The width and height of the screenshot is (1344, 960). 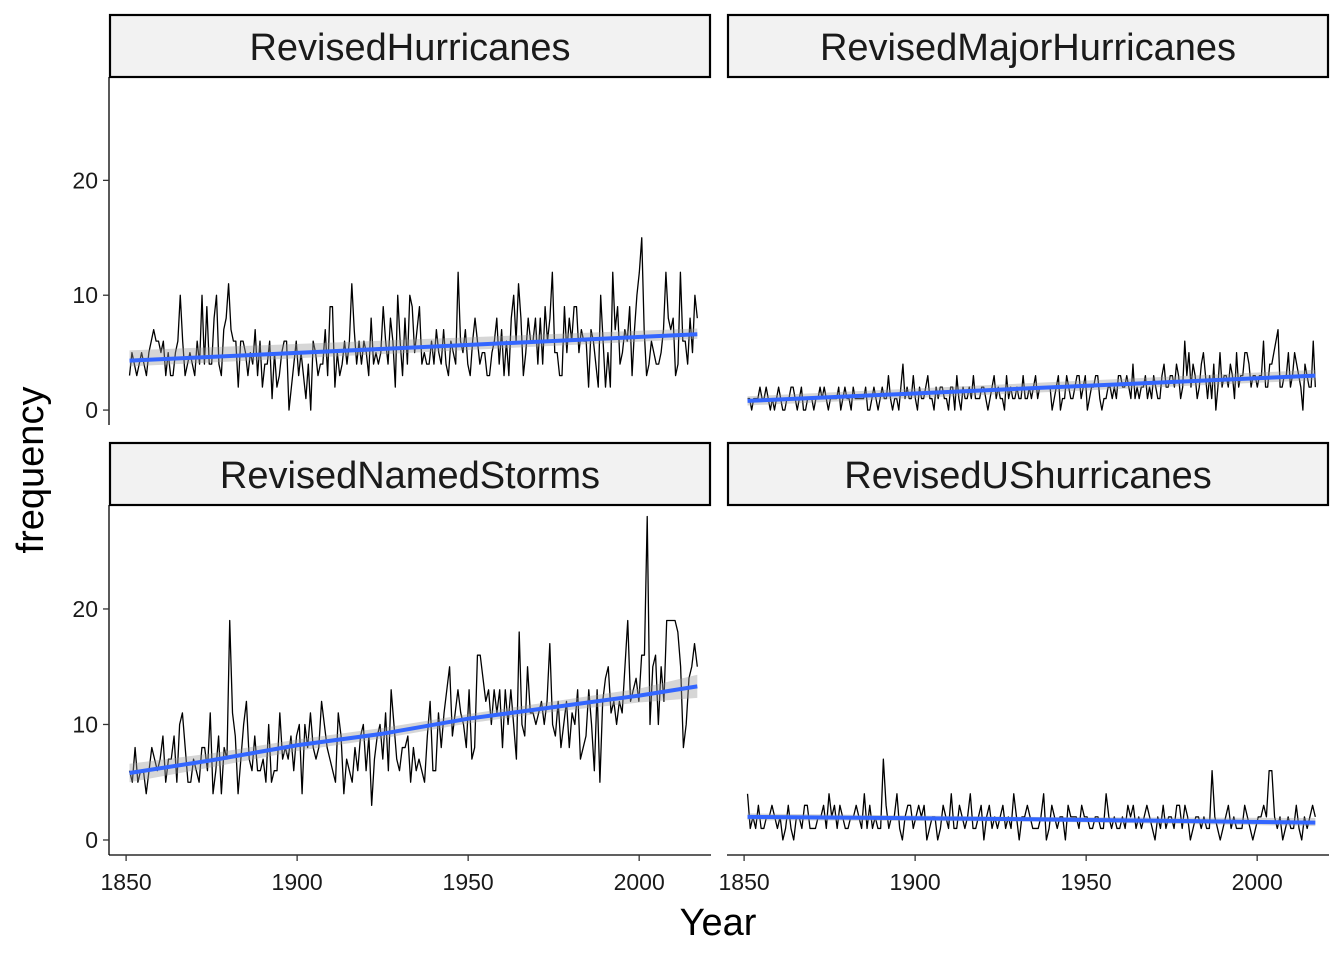 I want to click on y-axis-title: frequency, so click(x=31, y=470).